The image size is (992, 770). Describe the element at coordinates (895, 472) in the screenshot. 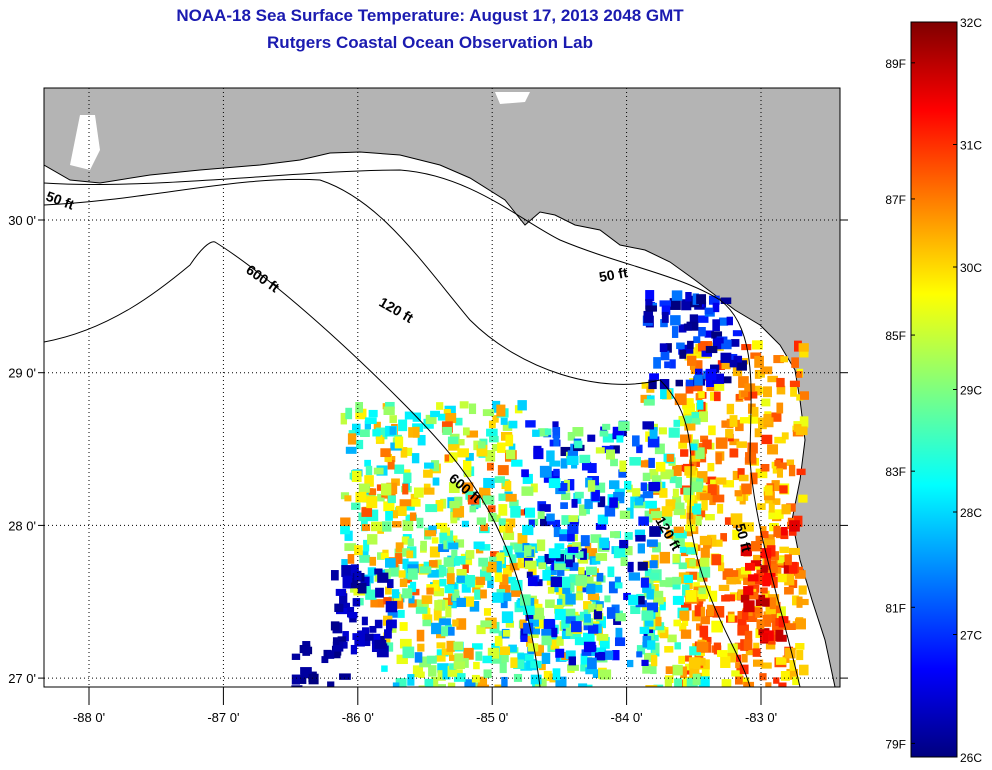

I see `colorbar-fahrenheit-label: 83F` at that location.